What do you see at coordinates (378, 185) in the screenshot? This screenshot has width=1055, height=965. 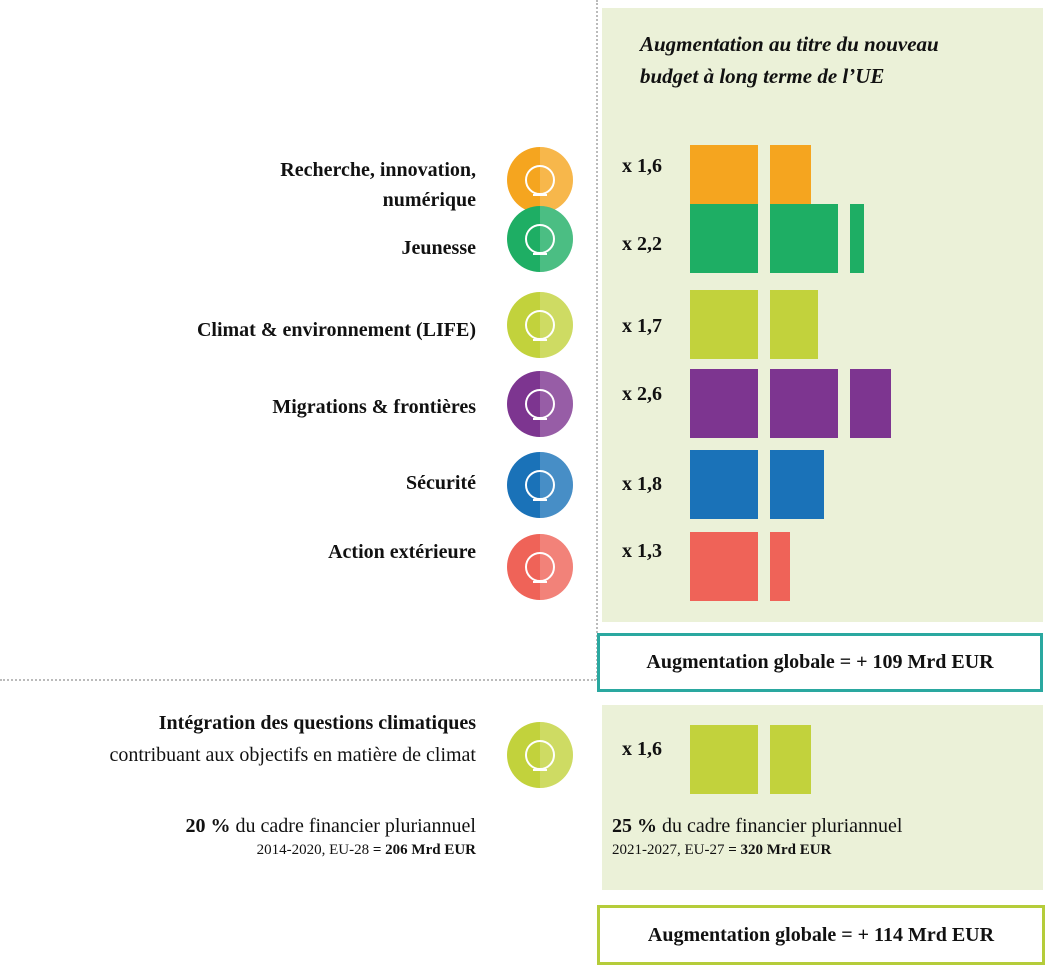 I see `category-label: Recherche, innovation, numérique` at bounding box center [378, 185].